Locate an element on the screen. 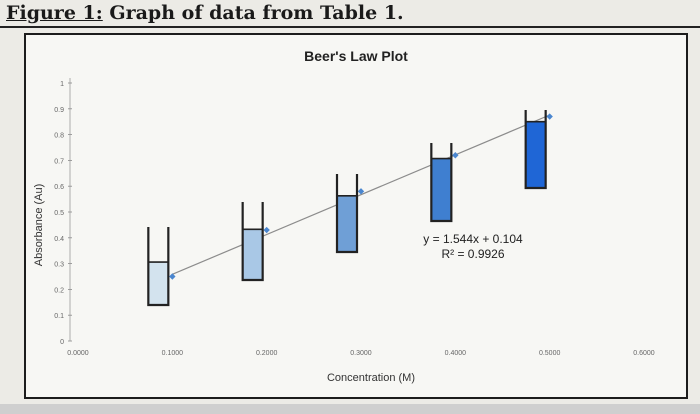 This screenshot has width=700, height=414. figure-caption: Figure 1: Graph of data from Table 1. is located at coordinates (205, 13).